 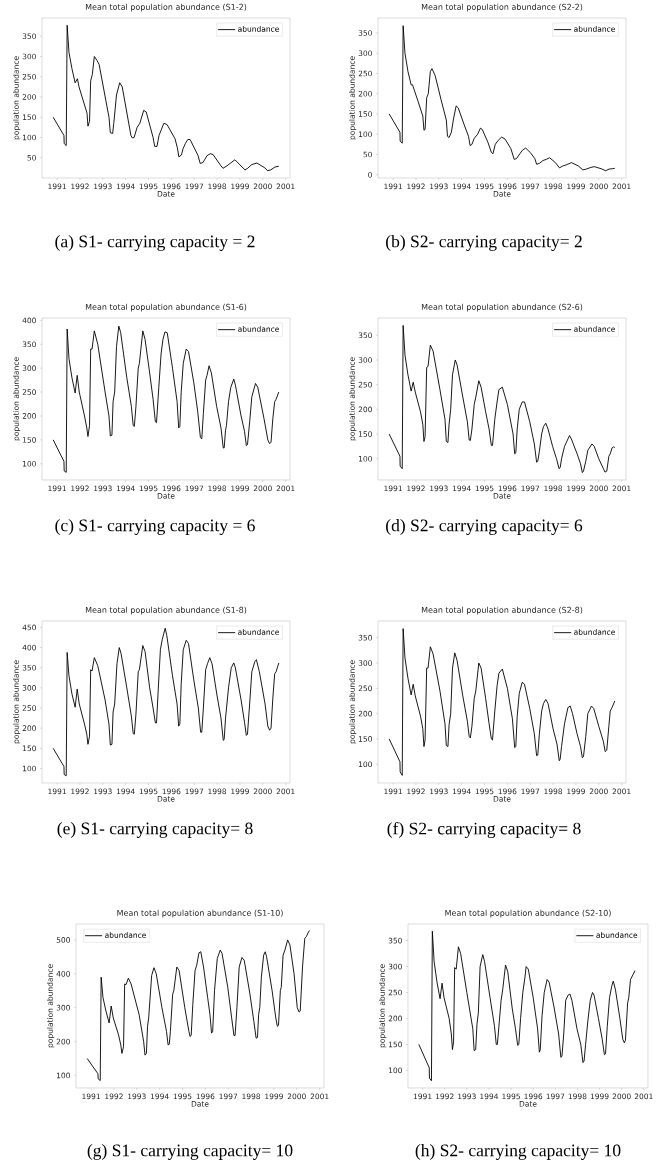 I want to click on chart-title: Mean total population abundance (S1-10), so click(x=200, y=913).